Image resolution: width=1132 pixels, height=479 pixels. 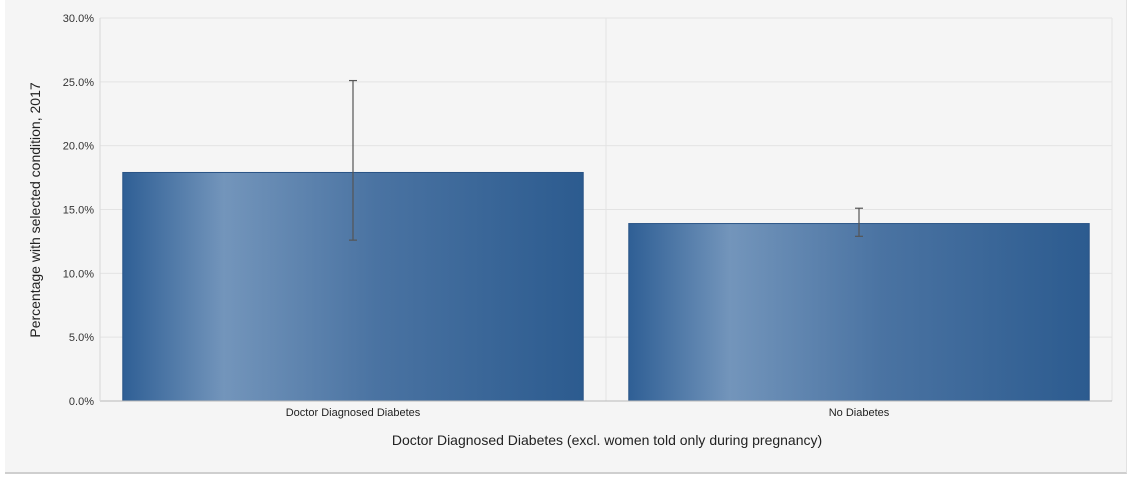 I want to click on y-tick-labels: 0.0% 5.0% 10.0% 15.0% 20.0% 25.0% 30.0%, so click(x=78, y=210).